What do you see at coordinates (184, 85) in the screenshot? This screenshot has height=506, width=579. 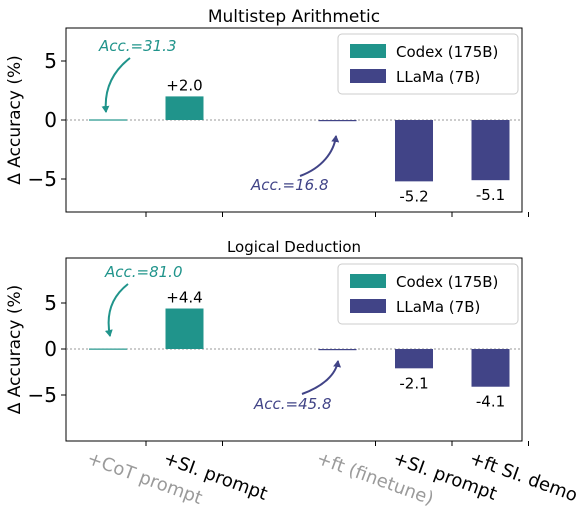 I see `bar-value-label: +2.0` at bounding box center [184, 85].